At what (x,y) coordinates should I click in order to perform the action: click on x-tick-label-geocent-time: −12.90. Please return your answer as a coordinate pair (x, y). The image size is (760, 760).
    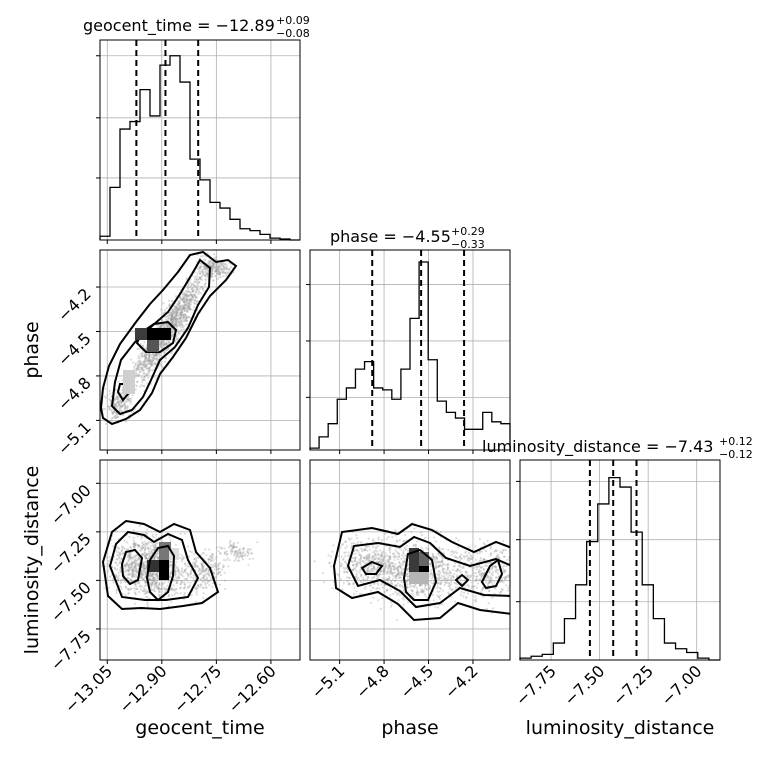
    Looking at the image, I should click on (142, 688).